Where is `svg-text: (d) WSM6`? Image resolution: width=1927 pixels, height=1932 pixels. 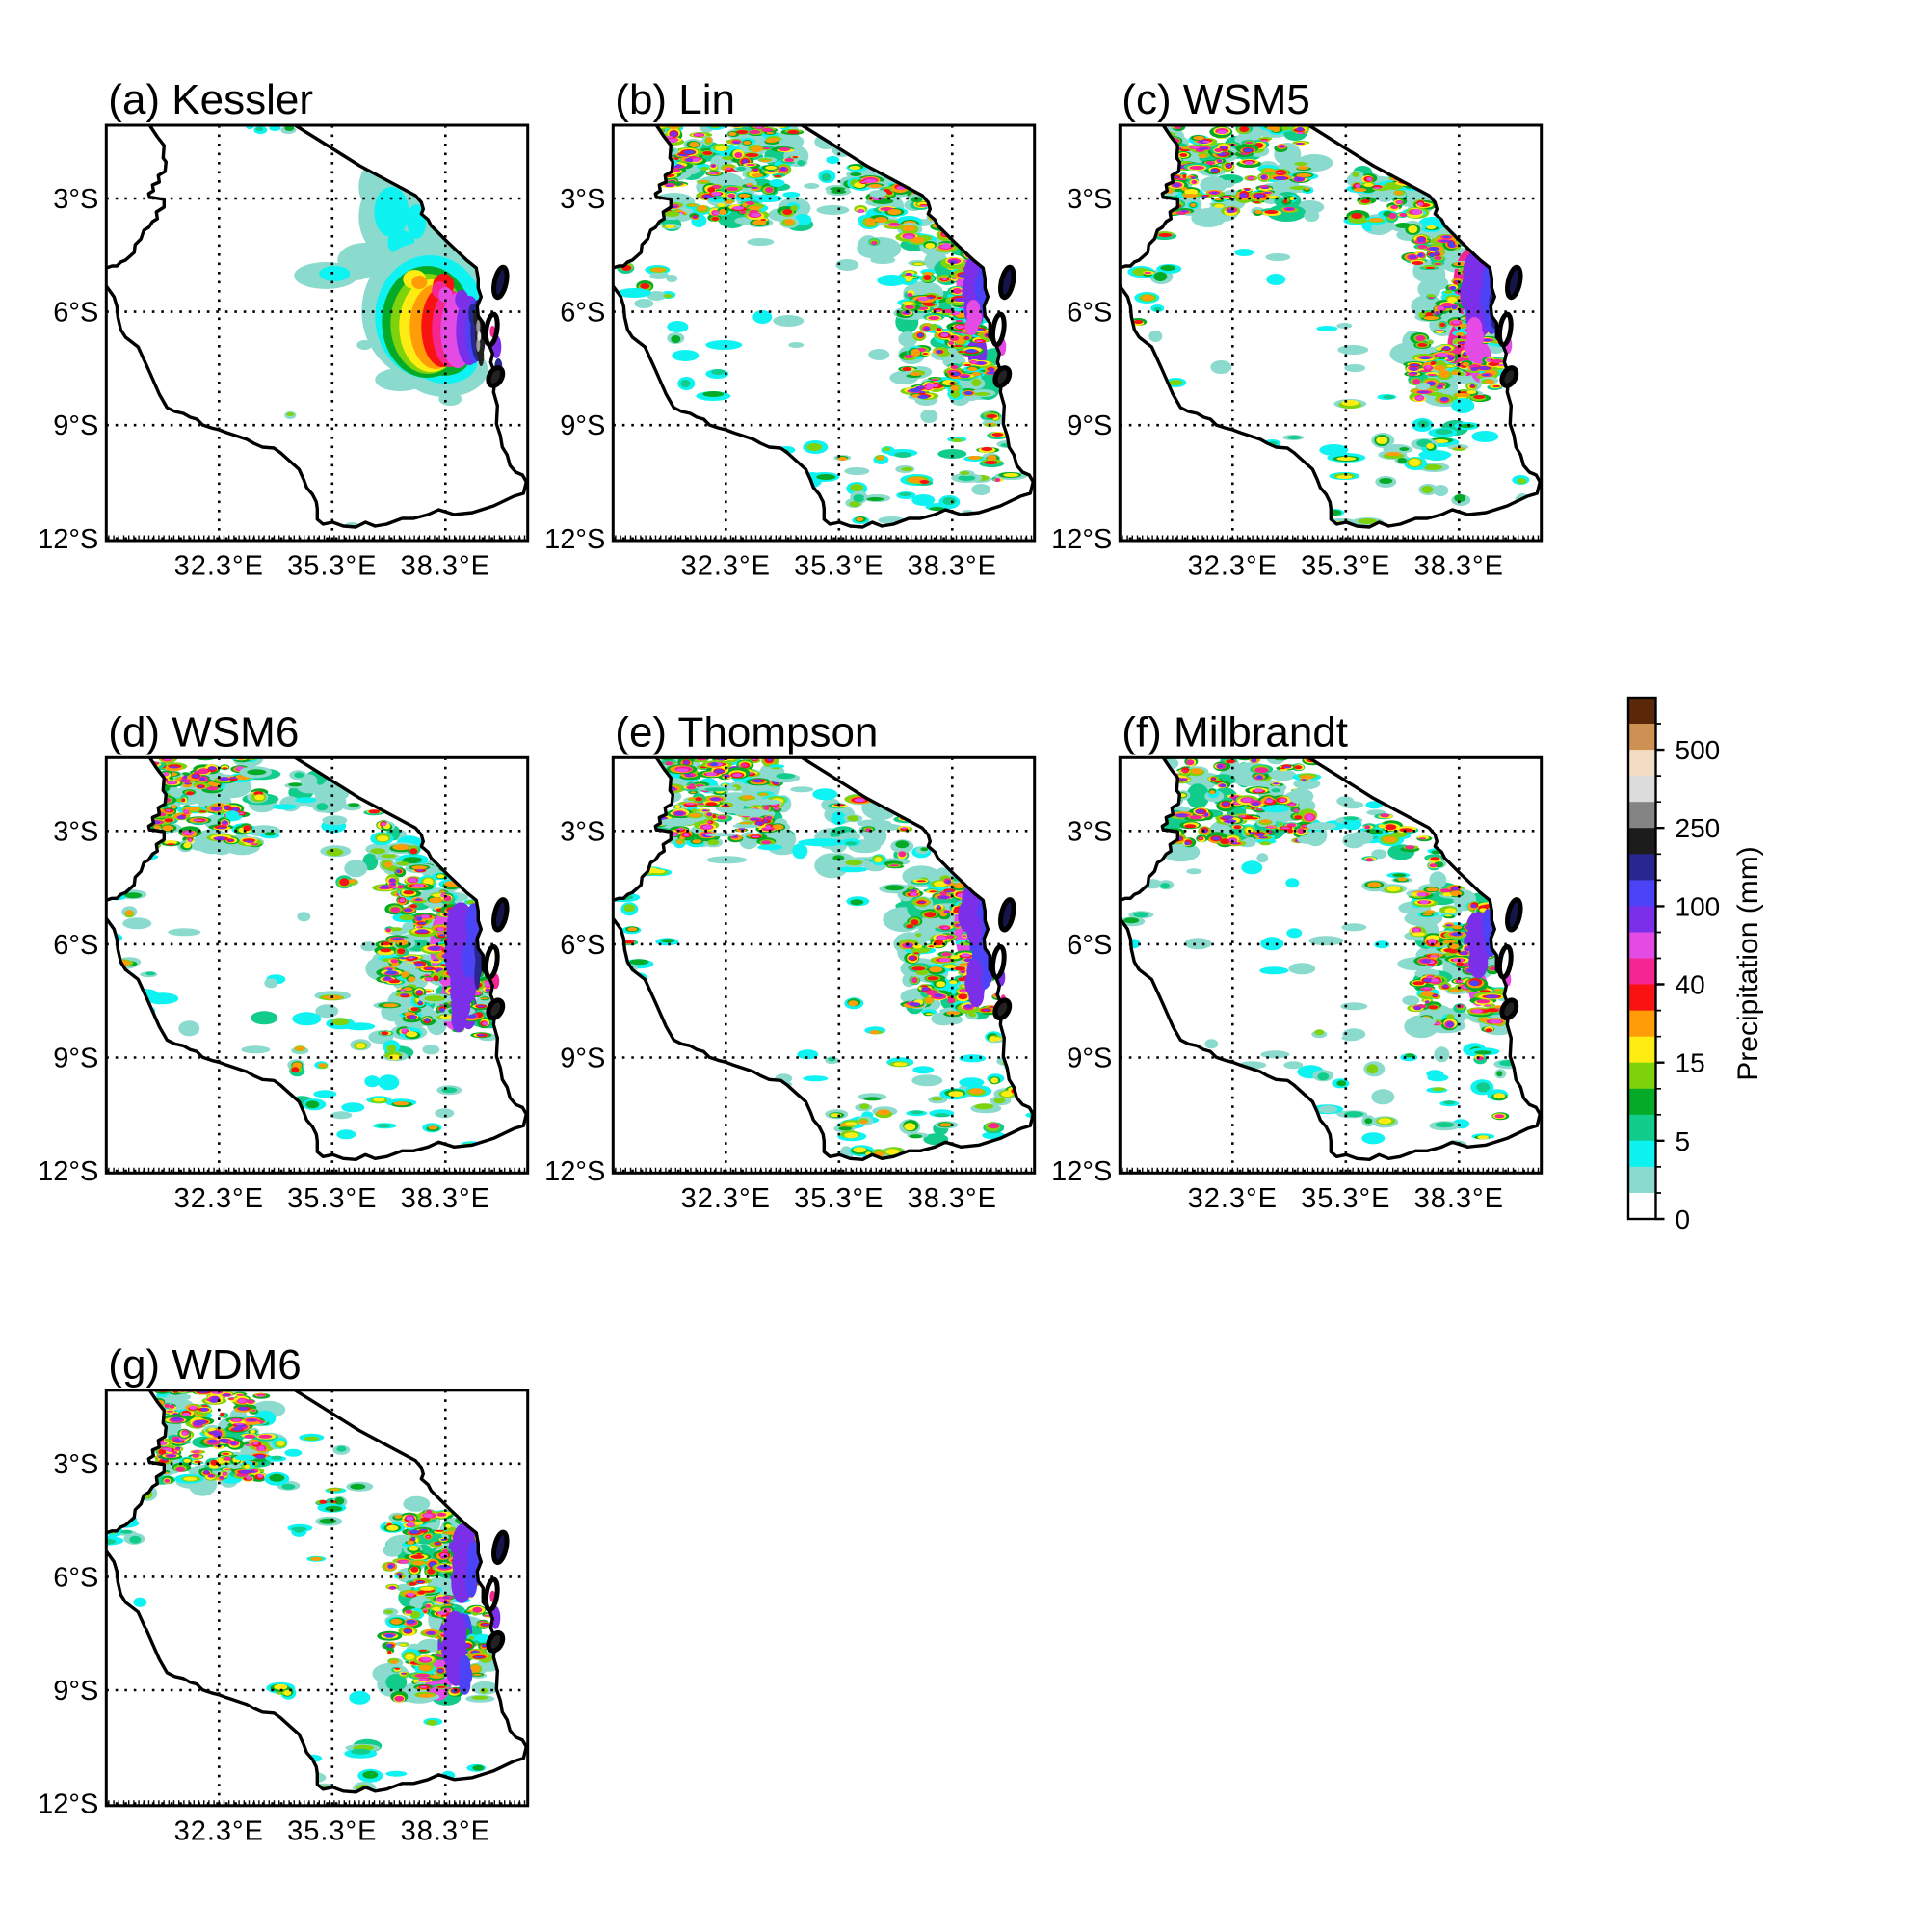
svg-text: (d) WSM6 is located at coordinates (204, 731).